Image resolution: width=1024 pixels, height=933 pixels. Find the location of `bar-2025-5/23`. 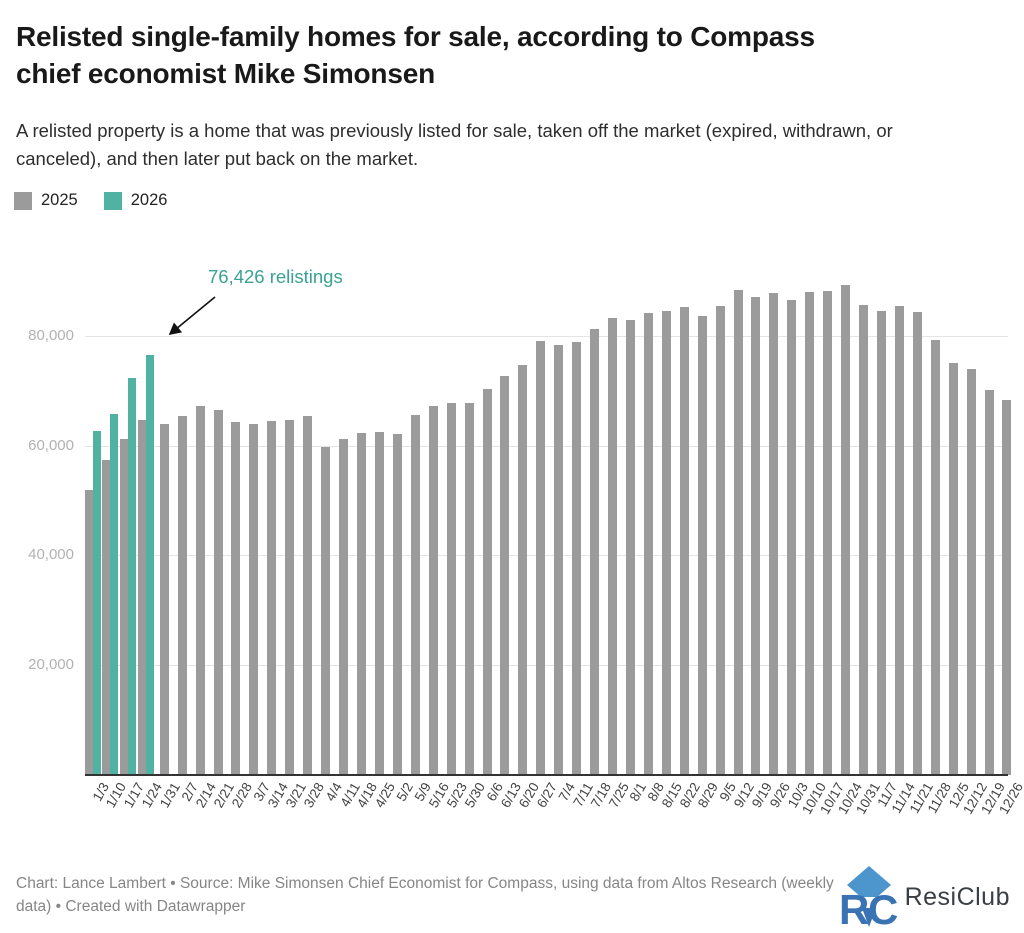

bar-2025-5/23 is located at coordinates (451, 588).